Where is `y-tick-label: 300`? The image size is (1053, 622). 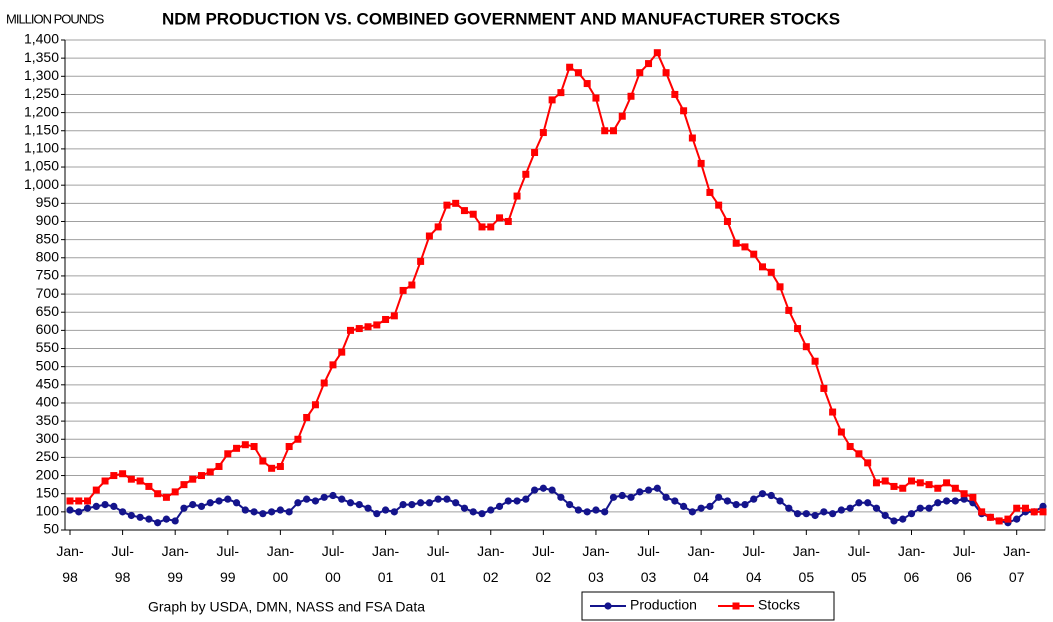
y-tick-label: 300 is located at coordinates (48, 438).